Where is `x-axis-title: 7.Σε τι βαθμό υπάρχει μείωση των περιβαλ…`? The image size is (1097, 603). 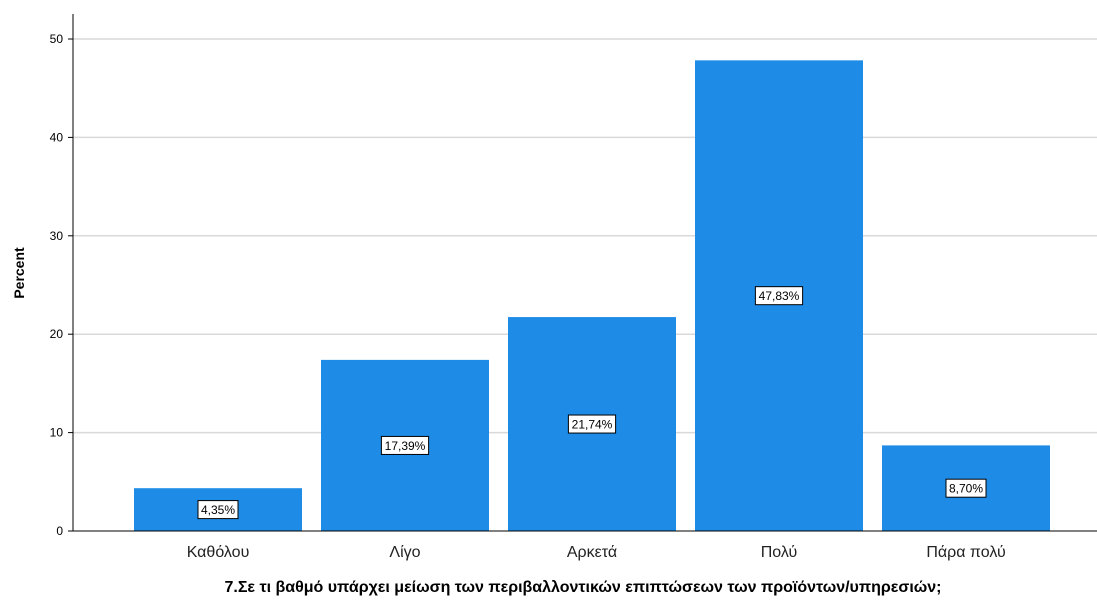 x-axis-title: 7.Σε τι βαθμό υπάρχει μείωση των περιβαλ… is located at coordinates (582, 587).